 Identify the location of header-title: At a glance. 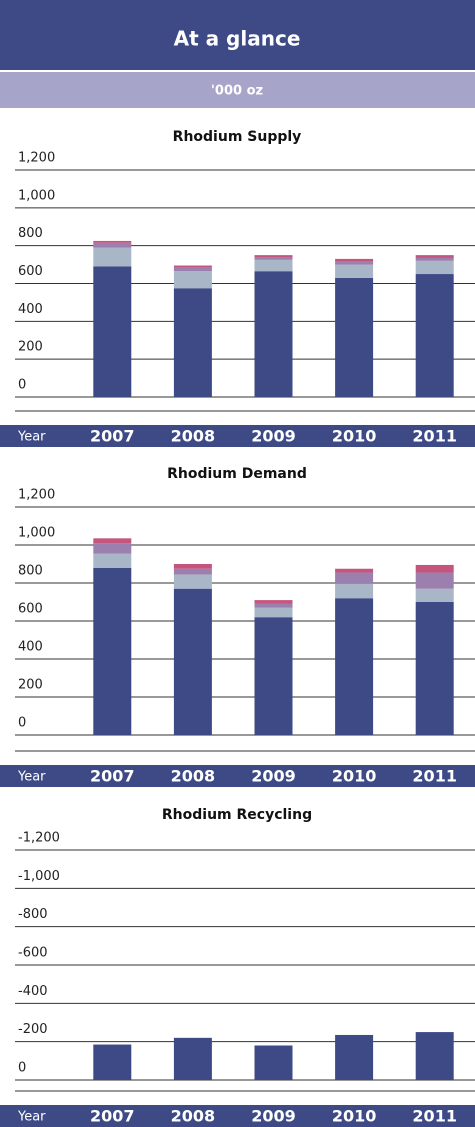
(237, 39).